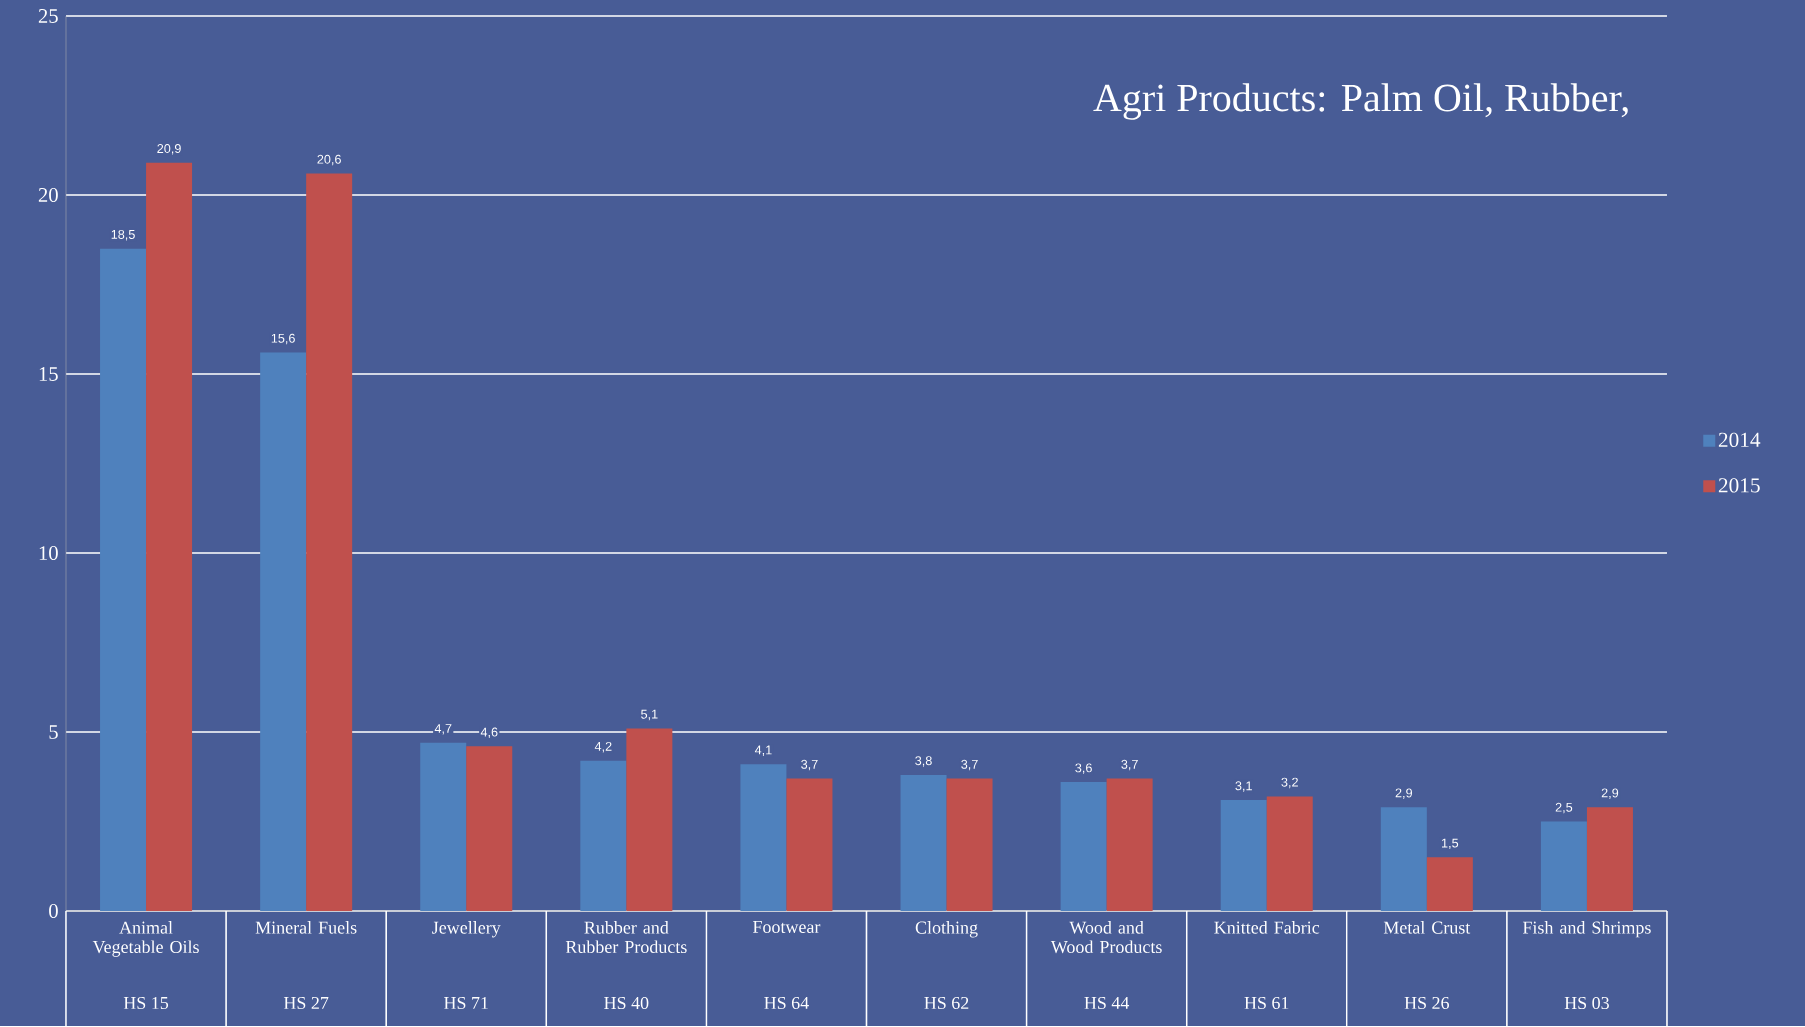 Image resolution: width=1805 pixels, height=1027 pixels. Describe the element at coordinates (145, 939) in the screenshot. I see `x-tick-label: Animal Vegetable Oils` at that location.